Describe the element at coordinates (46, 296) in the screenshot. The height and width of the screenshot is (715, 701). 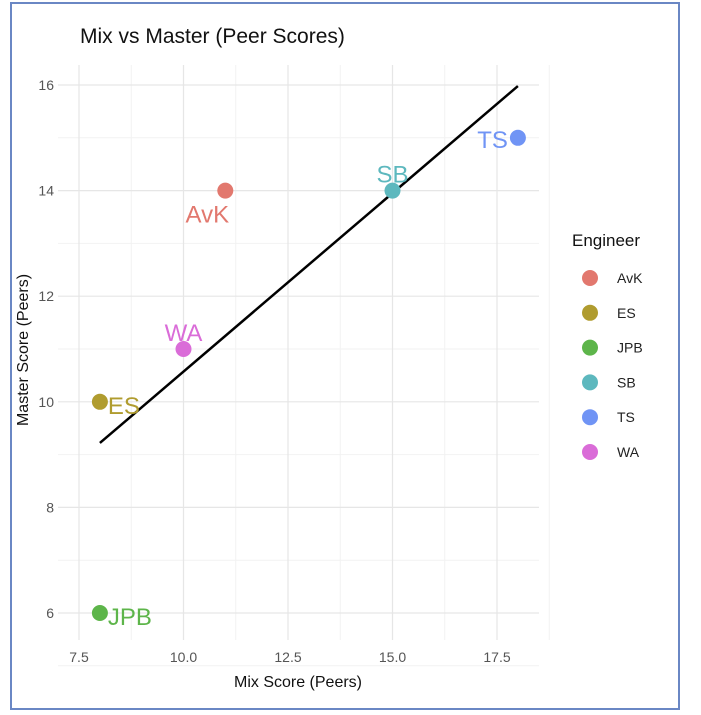
I see `y-tick-label: 12` at that location.